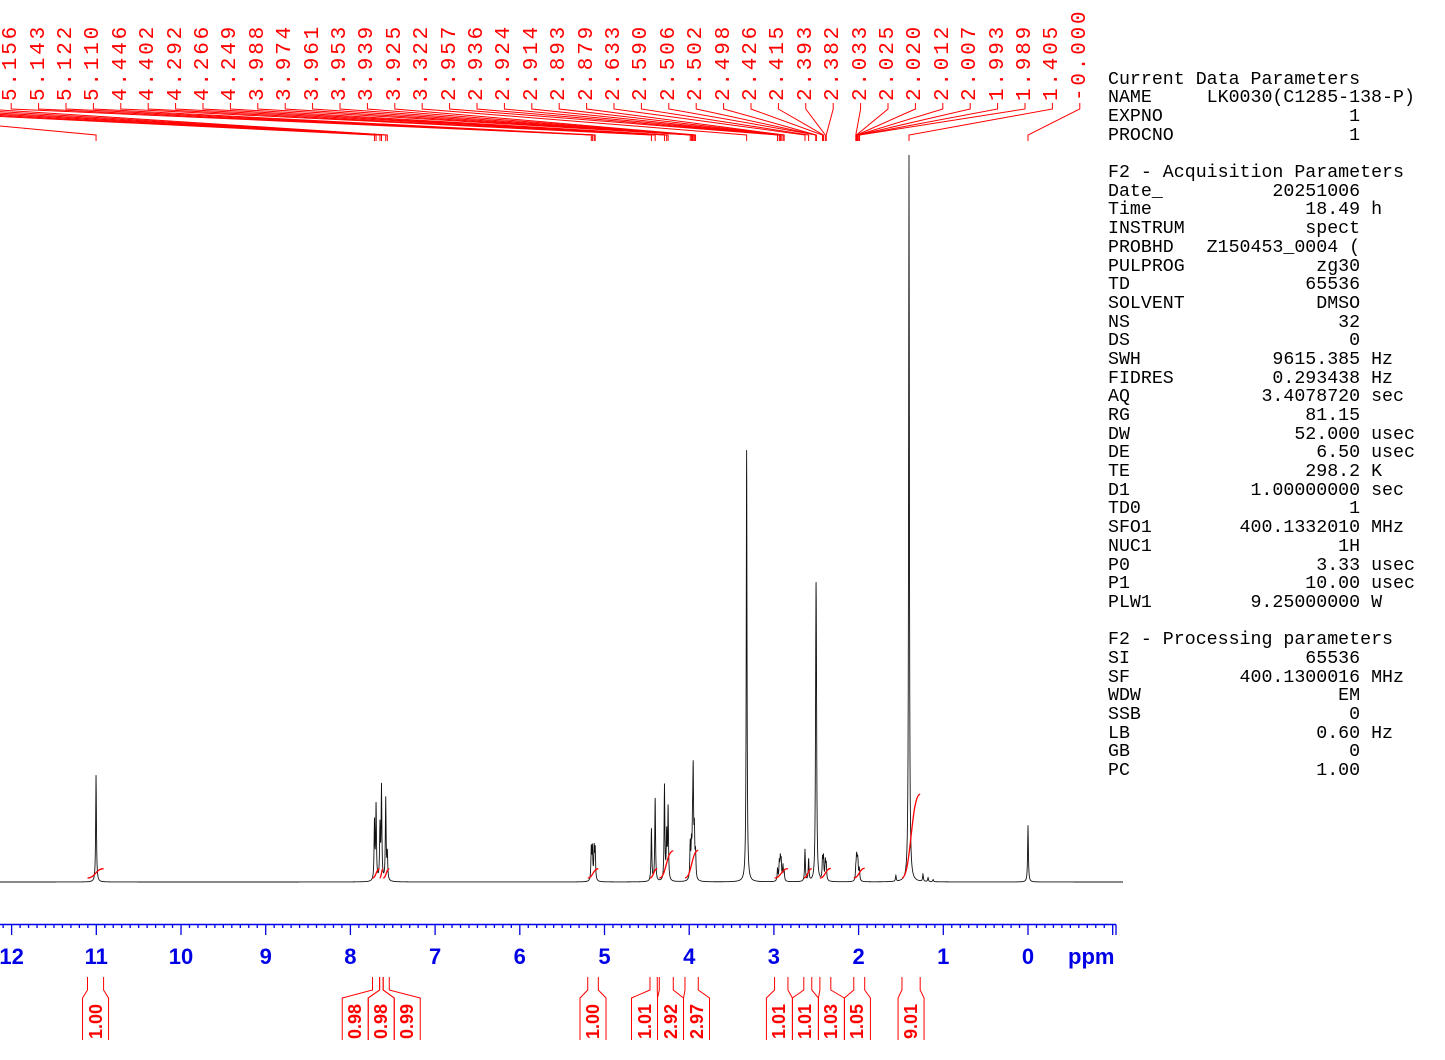 The height and width of the screenshot is (1060, 1445). I want to click on parameter-row: PROCNO 1, so click(1256, 136).